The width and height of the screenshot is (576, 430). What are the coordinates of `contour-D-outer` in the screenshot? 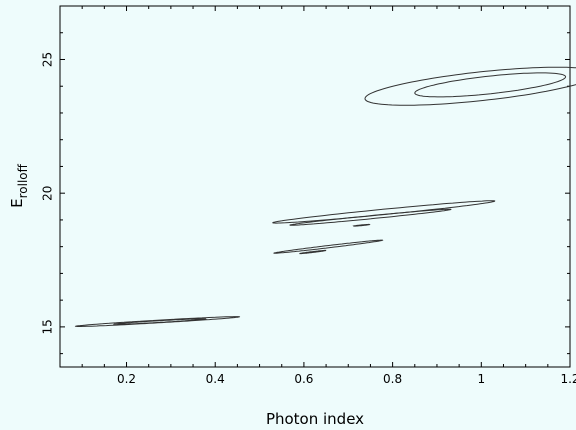 It's located at (470, 86).